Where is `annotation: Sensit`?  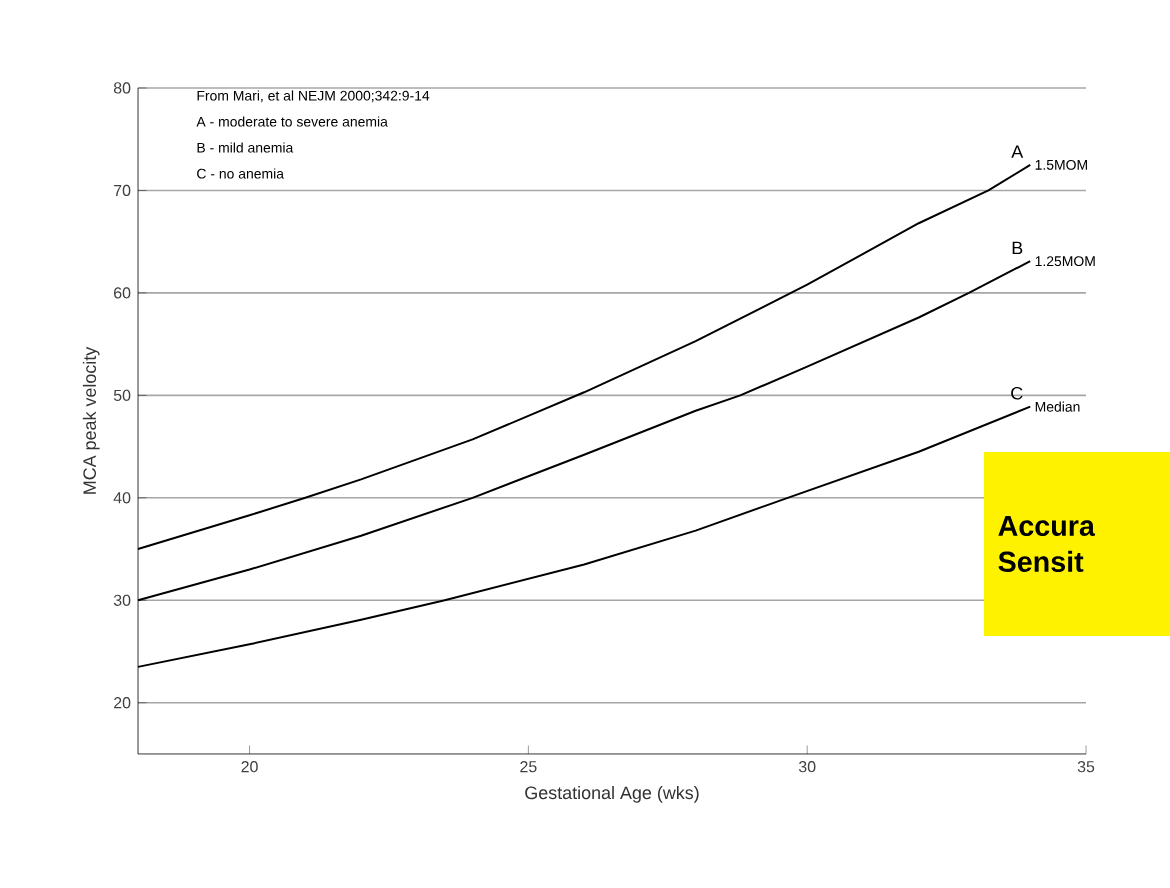 annotation: Sensit is located at coordinates (1041, 561).